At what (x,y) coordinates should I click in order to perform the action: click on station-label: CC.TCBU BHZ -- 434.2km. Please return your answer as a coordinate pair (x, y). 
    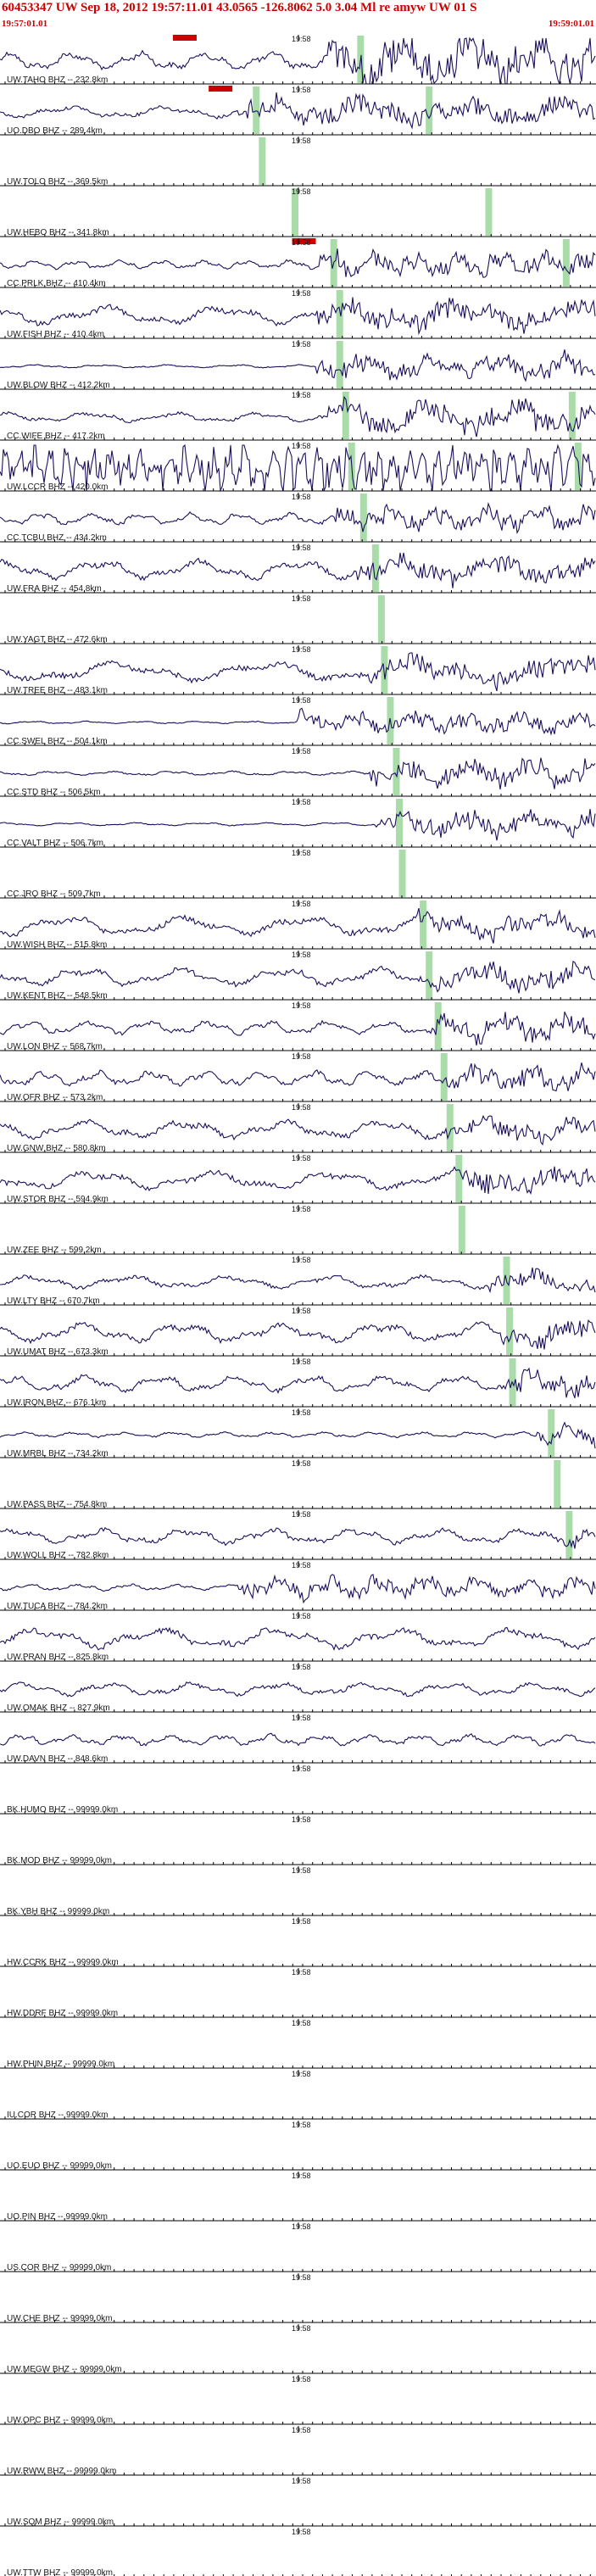
    Looking at the image, I should click on (57, 538).